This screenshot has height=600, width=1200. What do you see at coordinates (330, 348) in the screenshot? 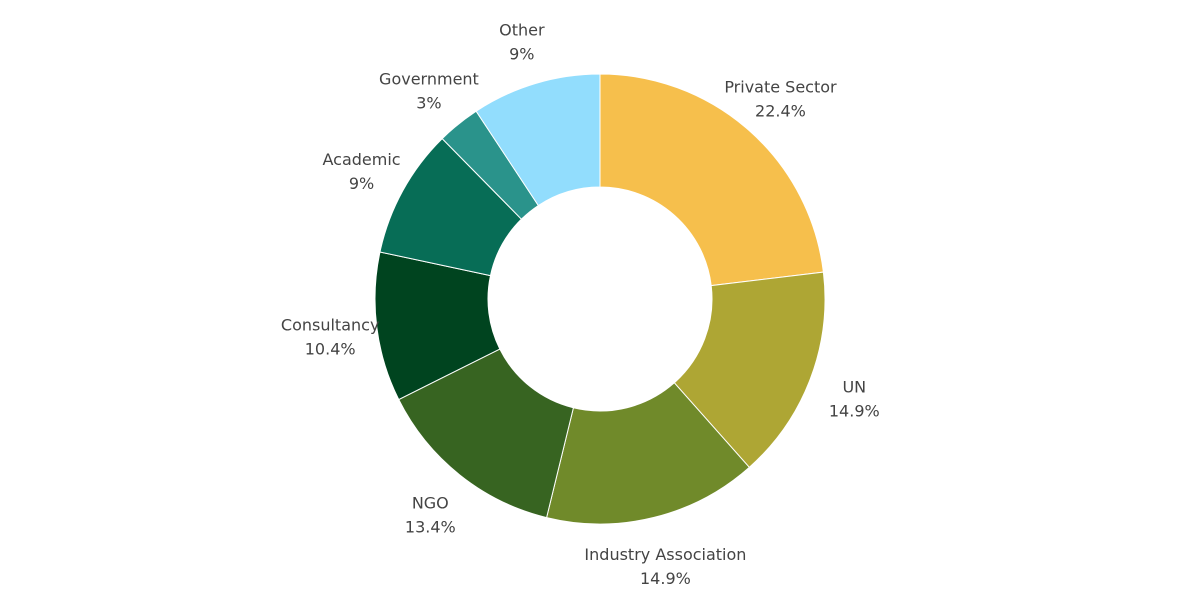
I see `slice-value-consultancy: 10.4%` at bounding box center [330, 348].